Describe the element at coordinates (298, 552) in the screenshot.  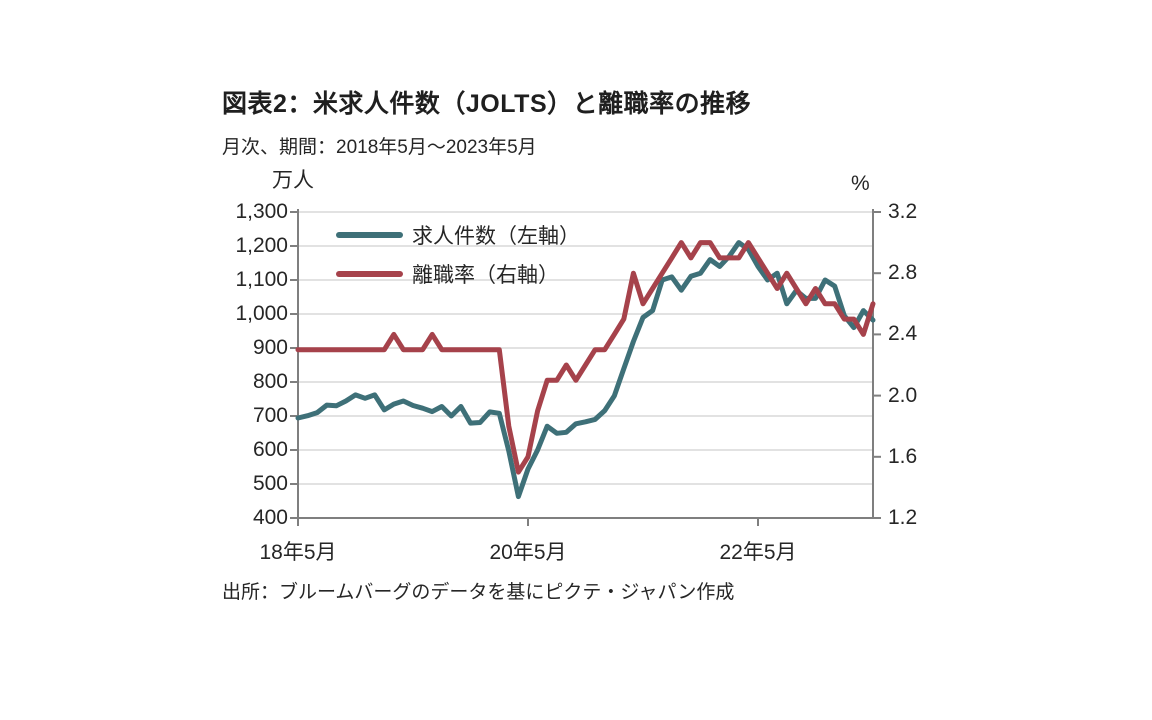
I see `x-axis-tick-label: 18年5月` at that location.